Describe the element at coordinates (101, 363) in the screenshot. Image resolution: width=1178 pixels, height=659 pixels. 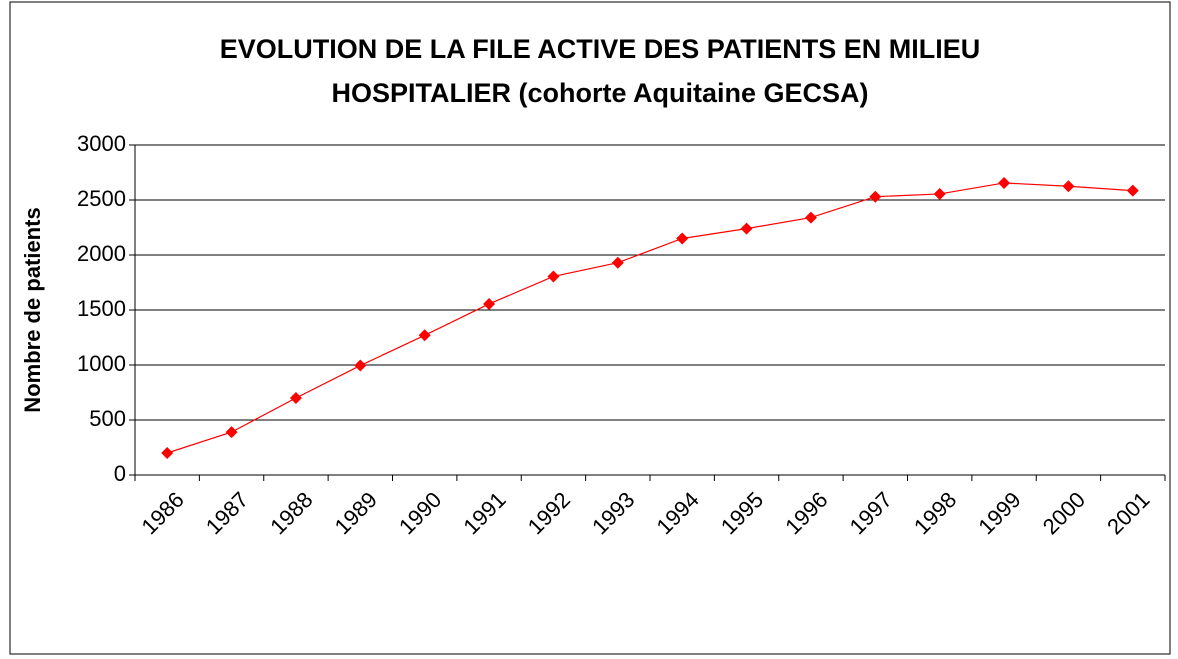
I see `y-tick-label: 1000` at that location.